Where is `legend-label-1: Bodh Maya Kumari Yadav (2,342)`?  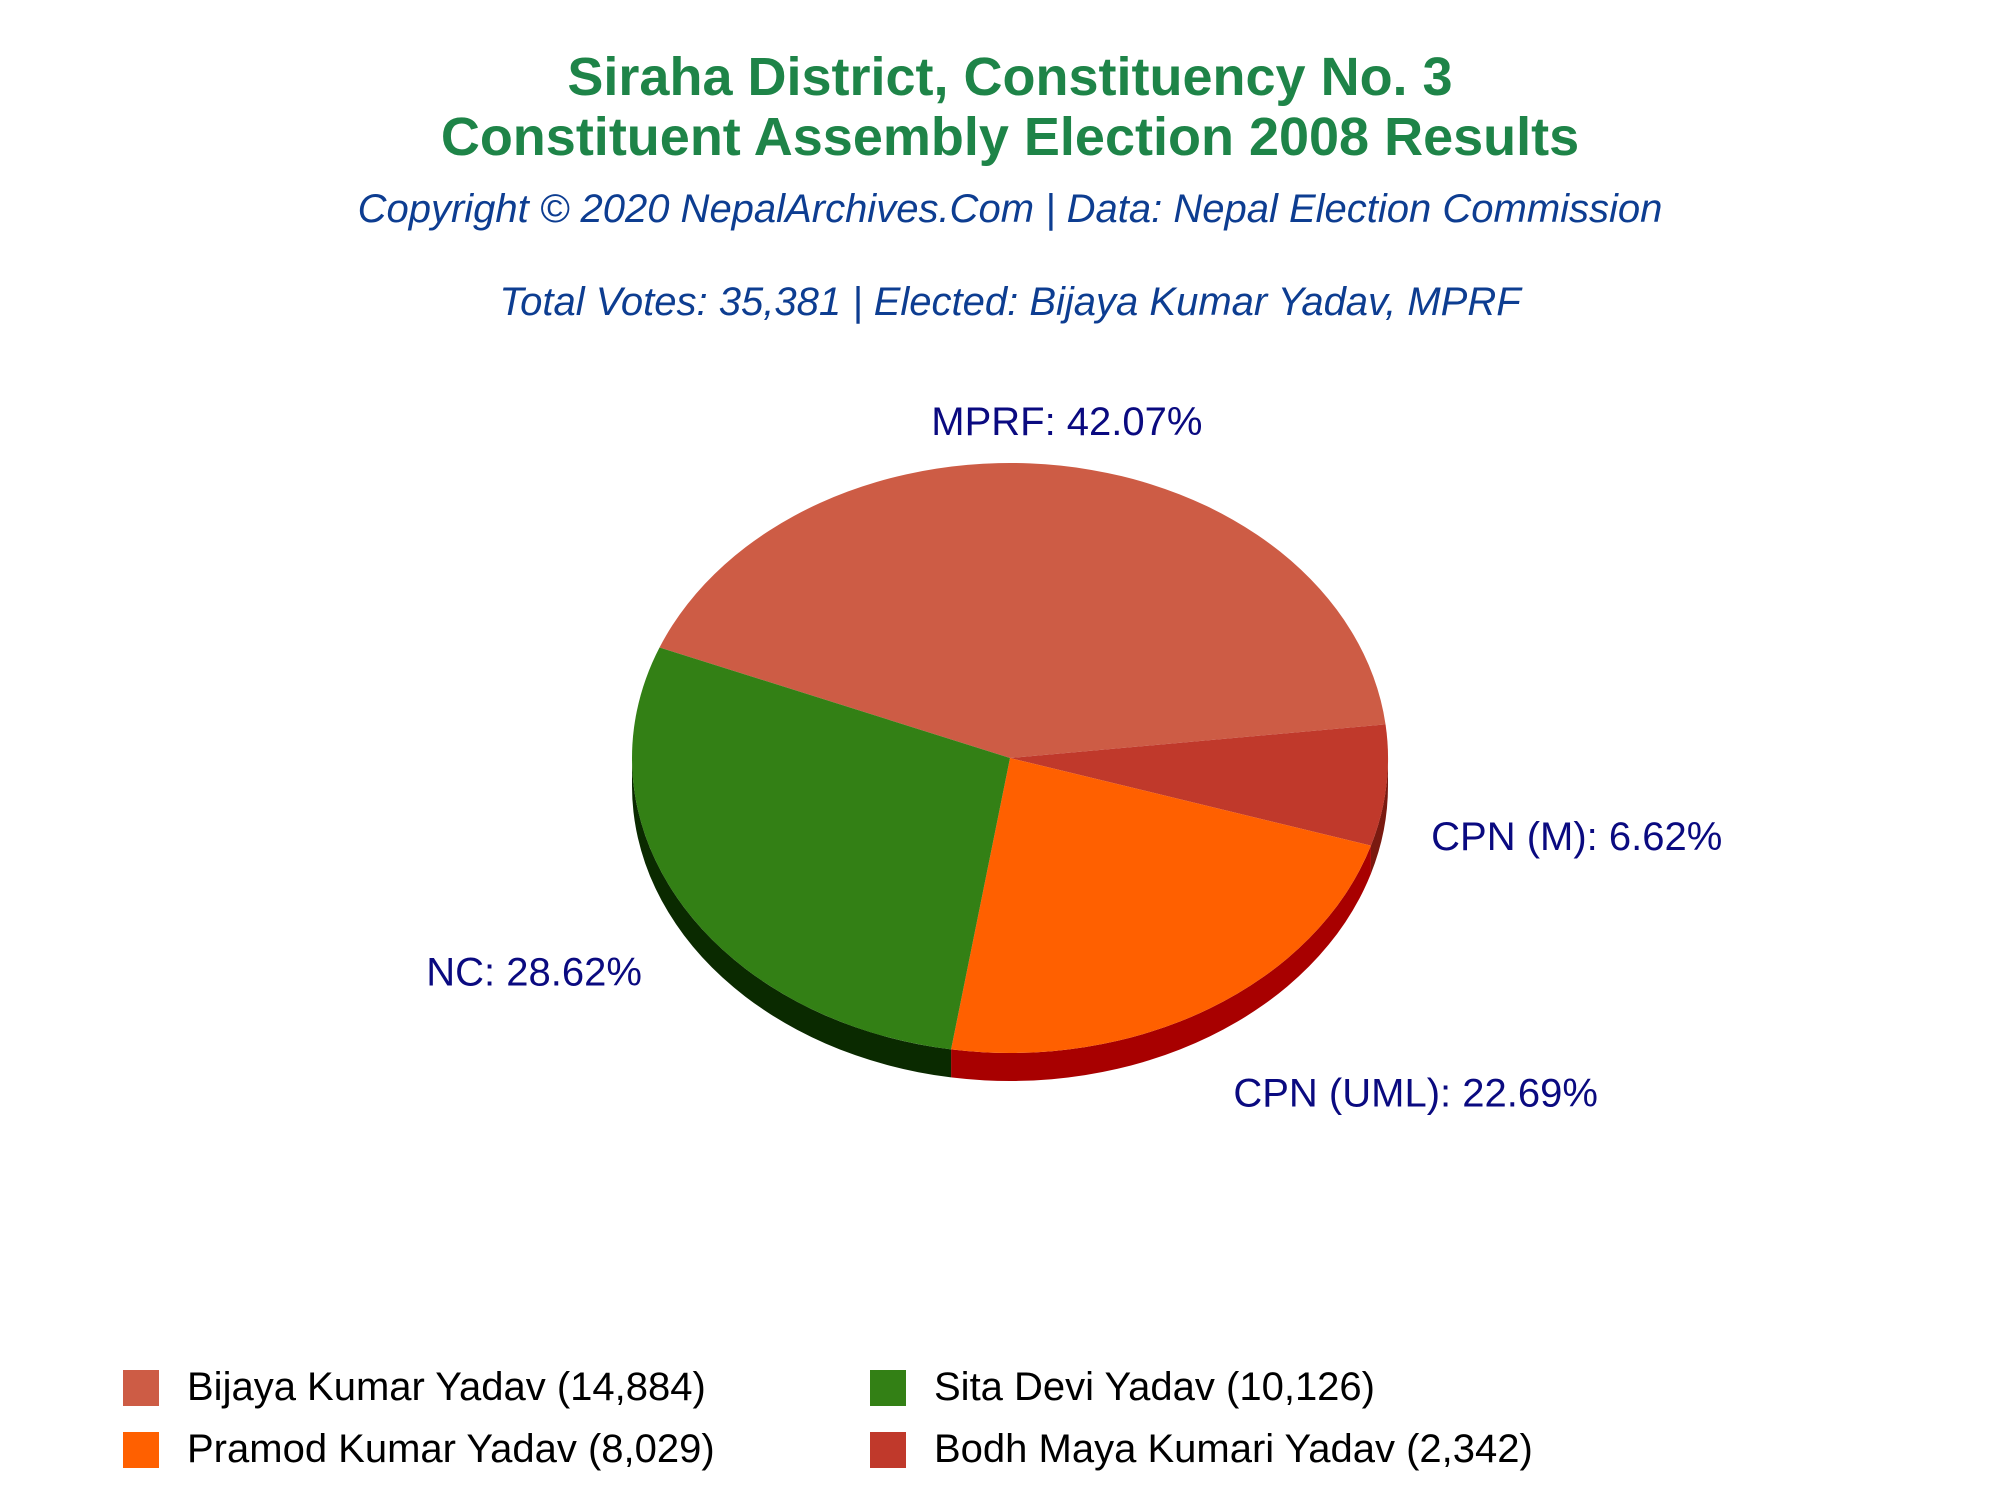
legend-label-1: Bodh Maya Kumari Yadav (2,342) is located at coordinates (1233, 1449).